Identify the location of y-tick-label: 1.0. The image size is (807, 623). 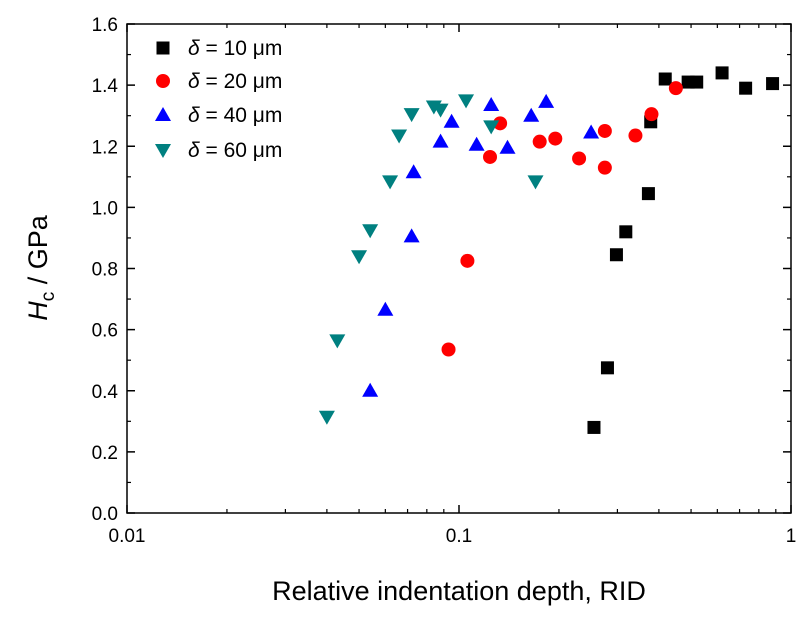
(105, 208).